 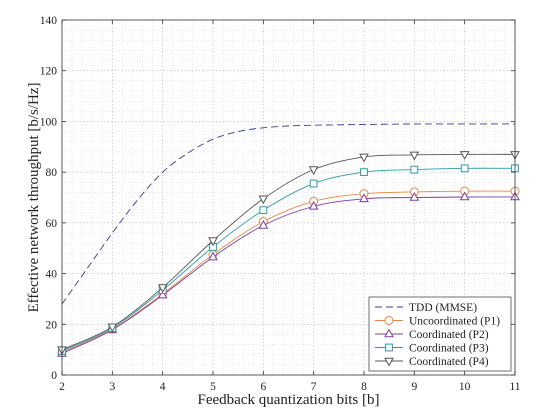 What do you see at coordinates (49, 122) in the screenshot?
I see `y-tick-label: 100` at bounding box center [49, 122].